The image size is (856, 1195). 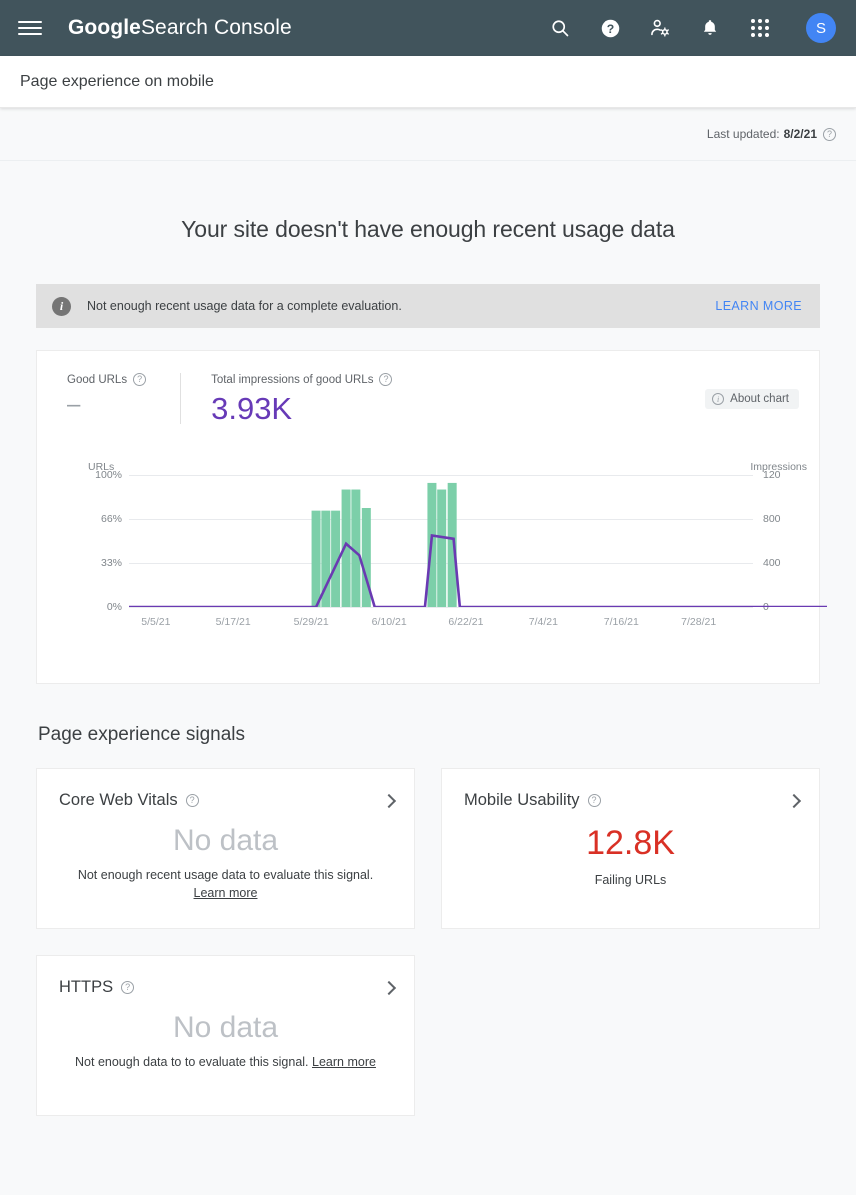 I want to click on good-urls-label: Good URLs, so click(x=97, y=379).